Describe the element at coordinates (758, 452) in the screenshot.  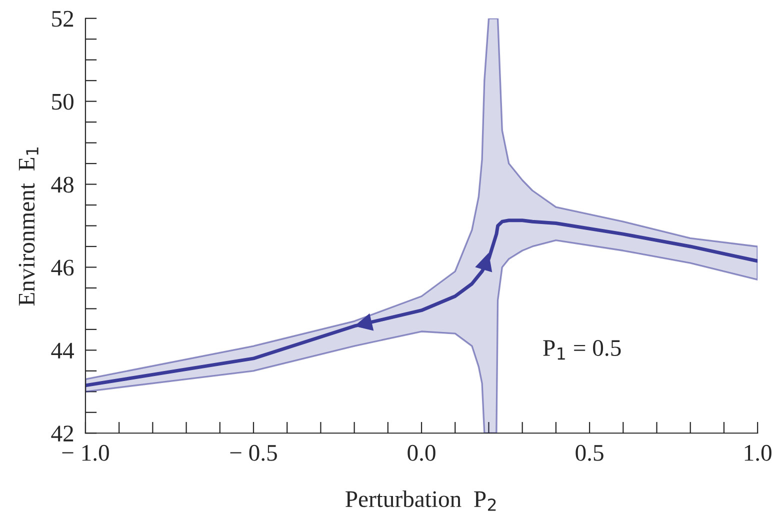
I see `x-tick-label: 1.0` at that location.